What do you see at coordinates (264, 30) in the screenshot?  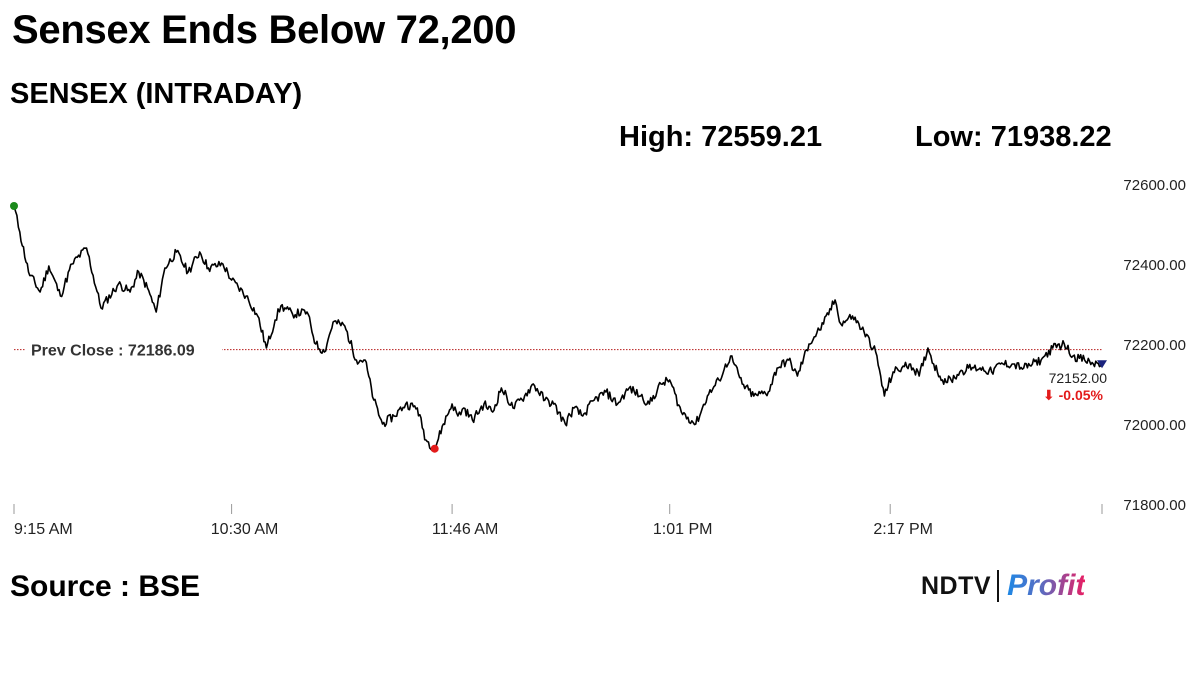 I see `headline: Sensex Ends Below 72,200` at bounding box center [264, 30].